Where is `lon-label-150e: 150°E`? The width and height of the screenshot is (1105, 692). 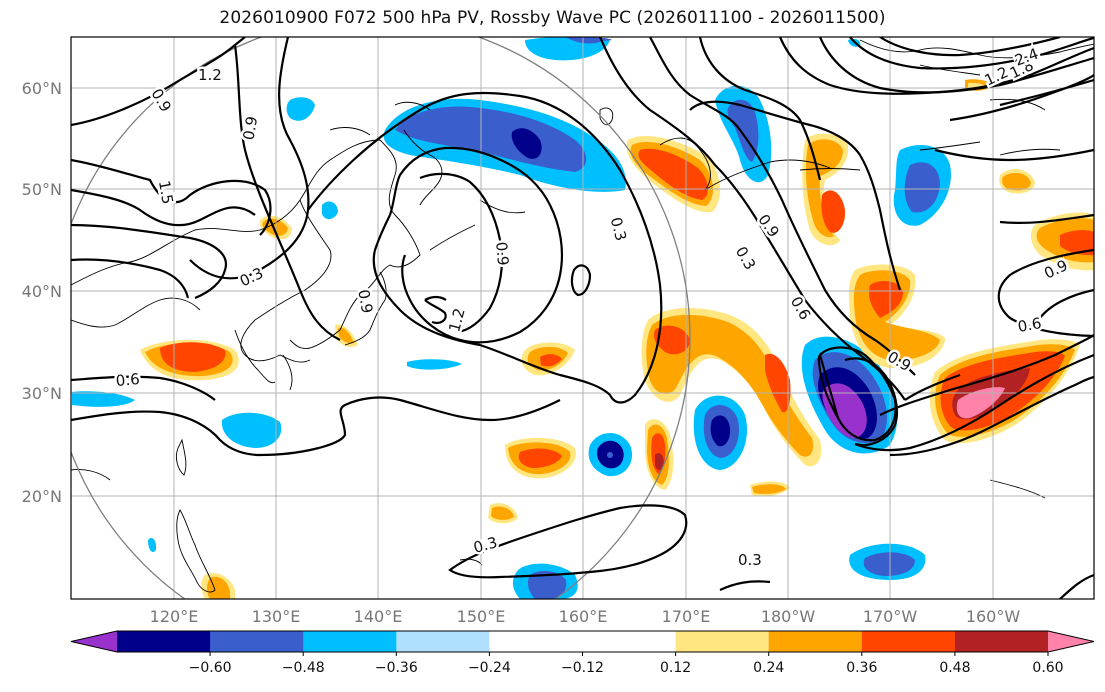 lon-label-150e: 150°E is located at coordinates (481, 616).